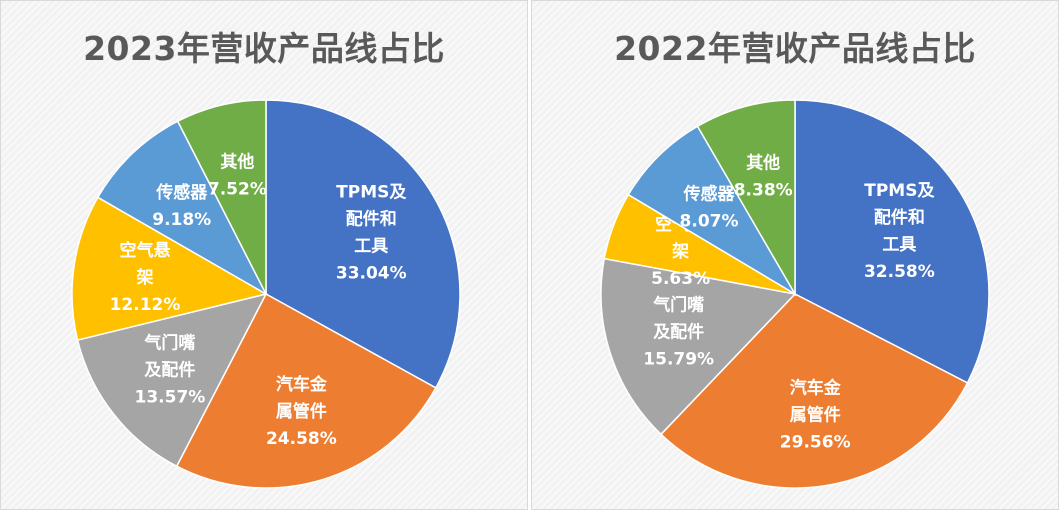  What do you see at coordinates (237, 176) in the screenshot?
I see `slice-label-2023-5: 其他 7.52%` at bounding box center [237, 176].